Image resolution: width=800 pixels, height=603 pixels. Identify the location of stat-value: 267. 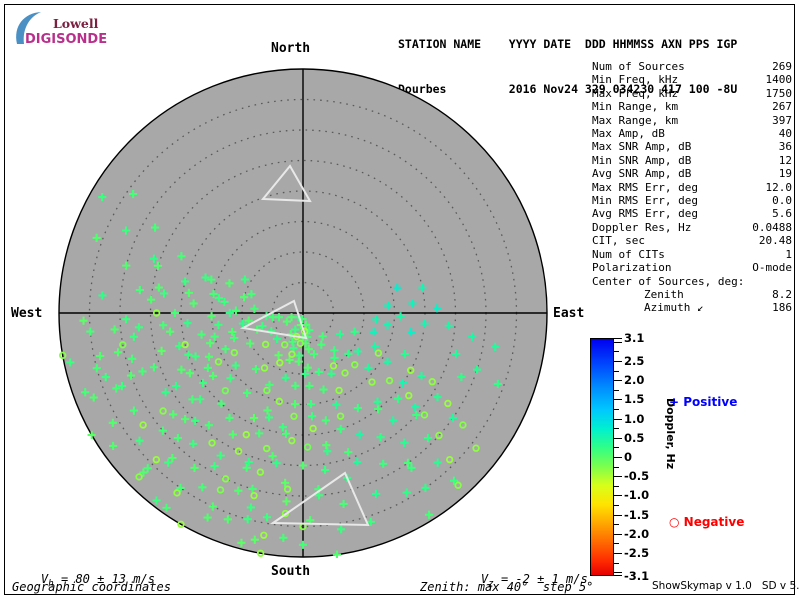
(782, 107).